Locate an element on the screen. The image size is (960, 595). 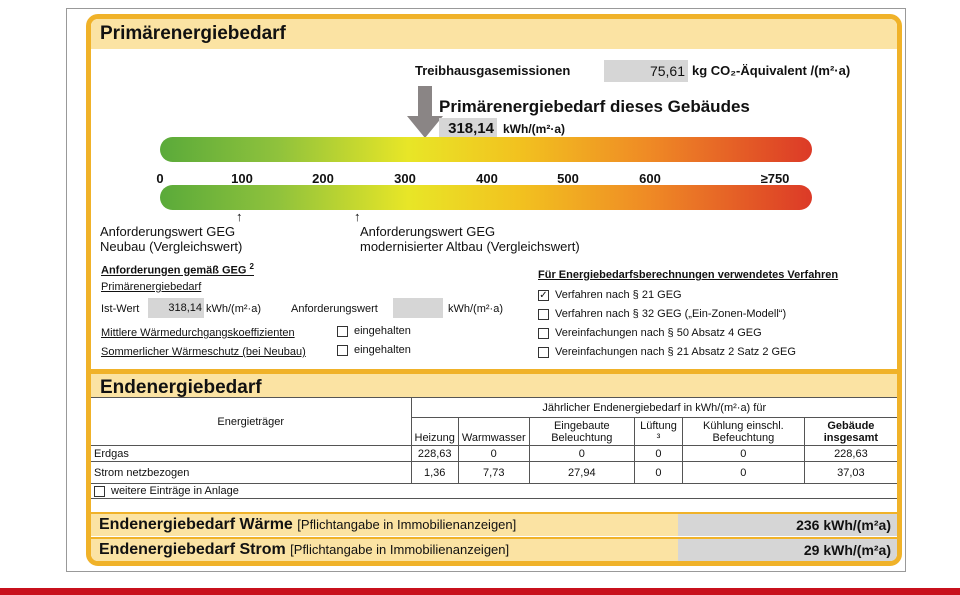
neubau-marker-icon: ↑ is located at coordinates (239, 216).